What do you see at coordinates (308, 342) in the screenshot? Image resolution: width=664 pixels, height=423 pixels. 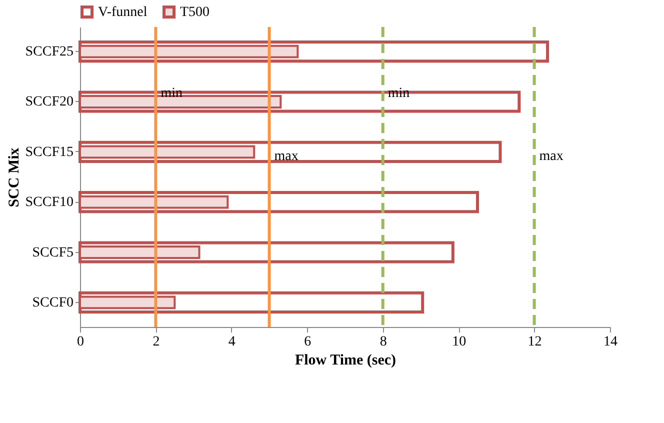 I see `x-tick-label: 6` at bounding box center [308, 342].